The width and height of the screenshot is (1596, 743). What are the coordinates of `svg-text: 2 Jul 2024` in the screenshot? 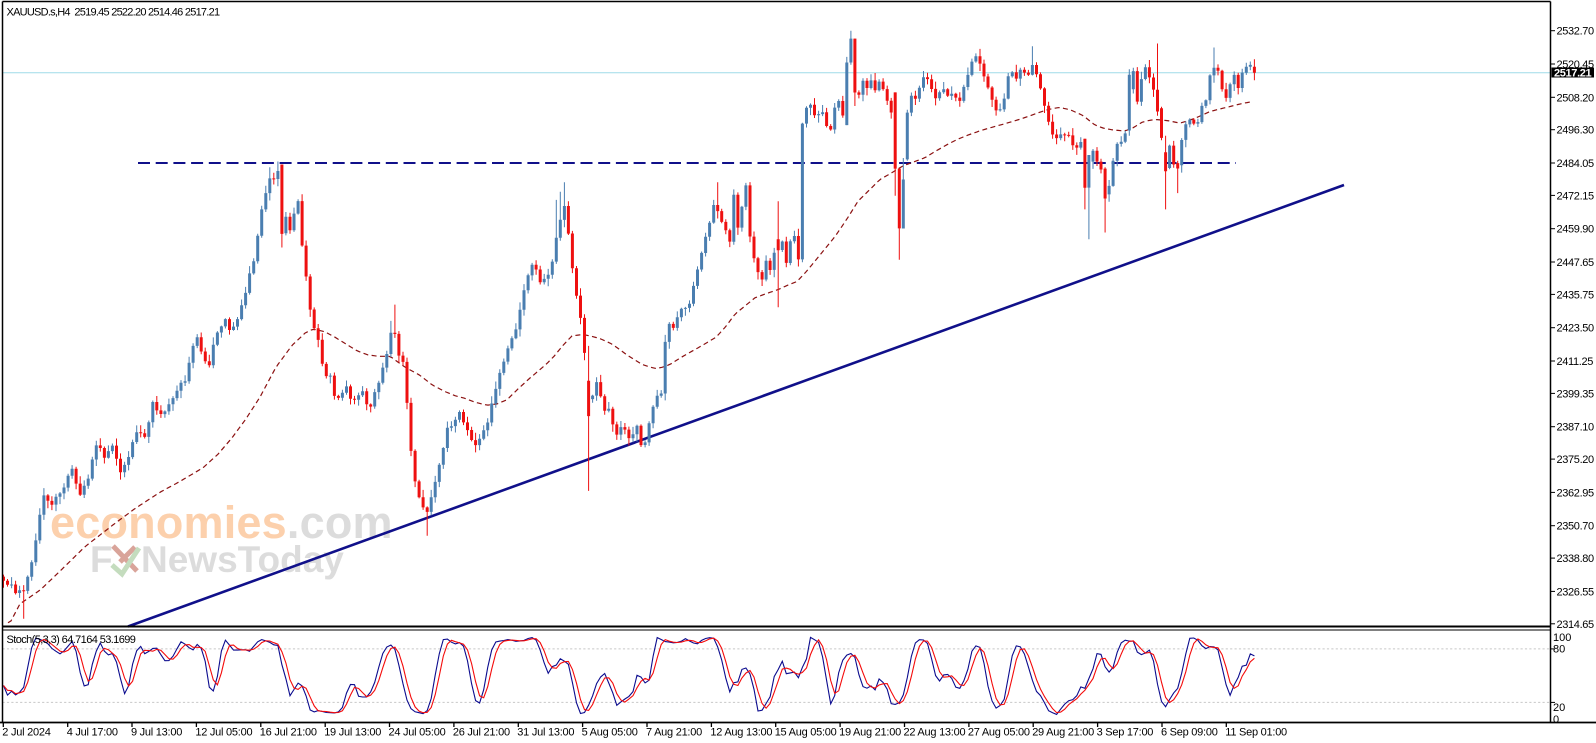 It's located at (26, 733).